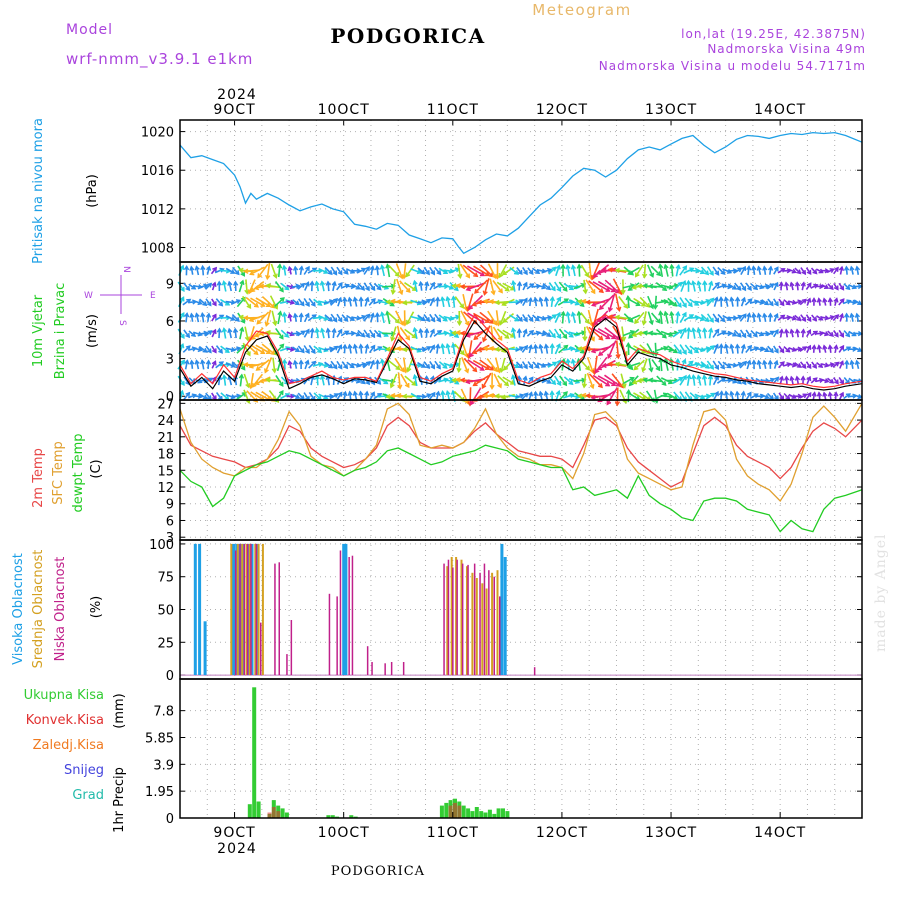 This screenshot has width=900, height=904. I want to click on cloud-ytick-label: 75, so click(165, 578).